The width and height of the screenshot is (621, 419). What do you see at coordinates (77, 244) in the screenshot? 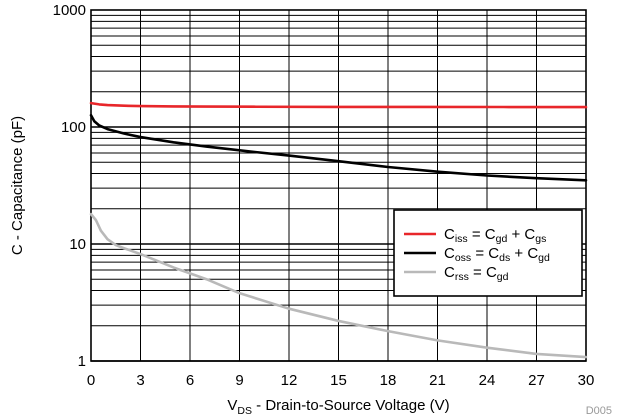
I see `y-tick-label: 10` at bounding box center [77, 244].